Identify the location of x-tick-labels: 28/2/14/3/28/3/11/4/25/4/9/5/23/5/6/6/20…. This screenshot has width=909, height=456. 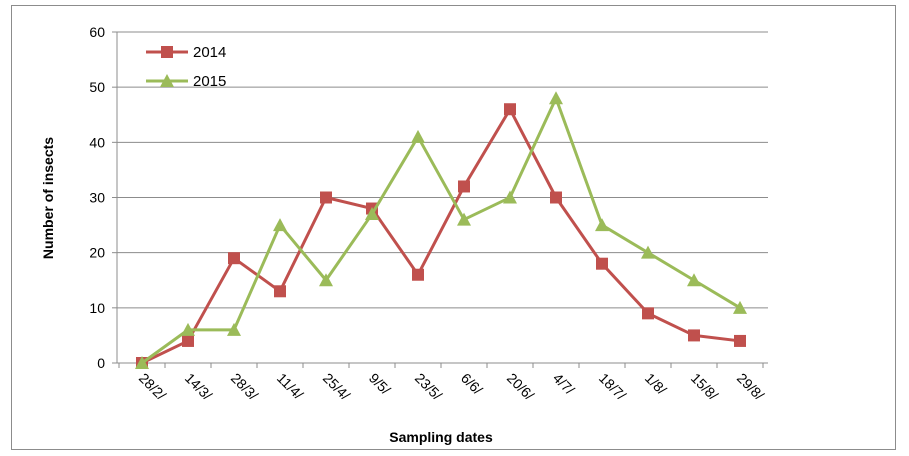
(451, 386).